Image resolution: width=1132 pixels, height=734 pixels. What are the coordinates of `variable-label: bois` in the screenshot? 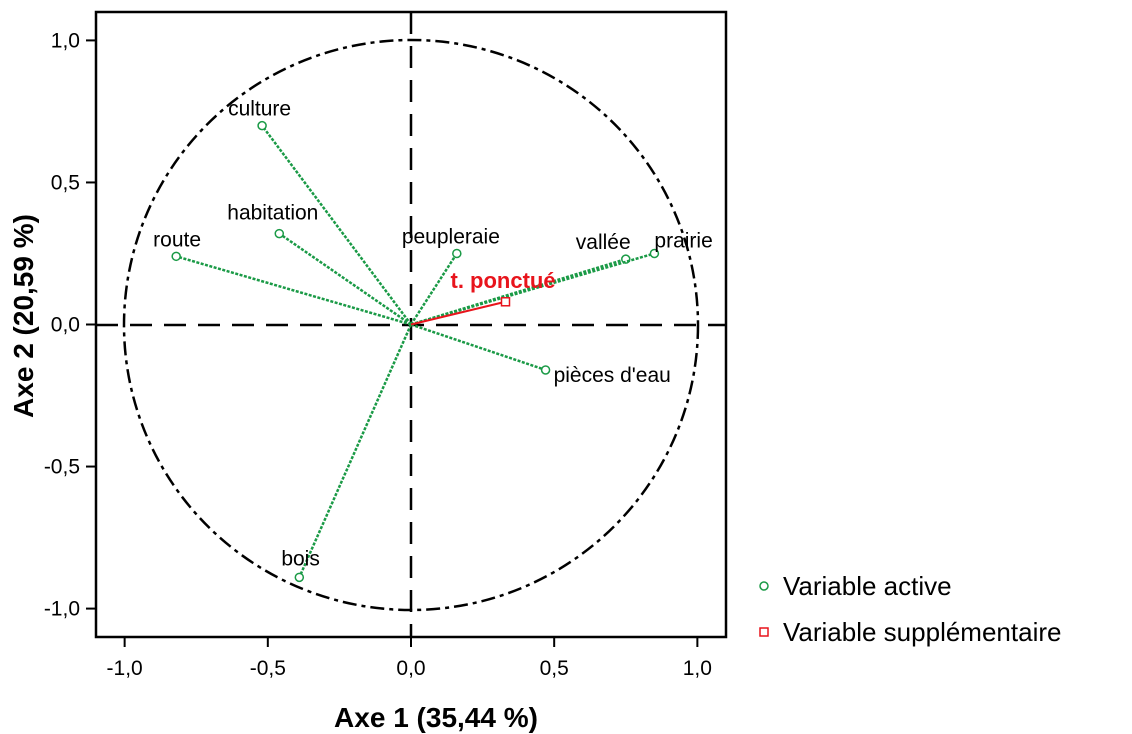 It's located at (300, 558).